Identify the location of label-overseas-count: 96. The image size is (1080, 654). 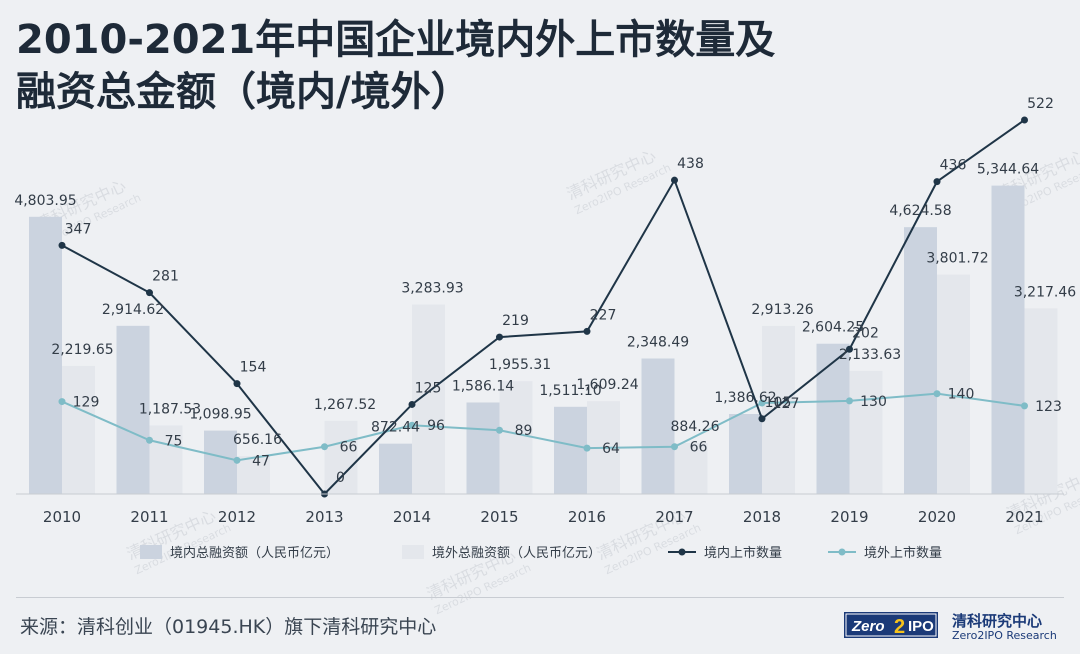
(436, 426).